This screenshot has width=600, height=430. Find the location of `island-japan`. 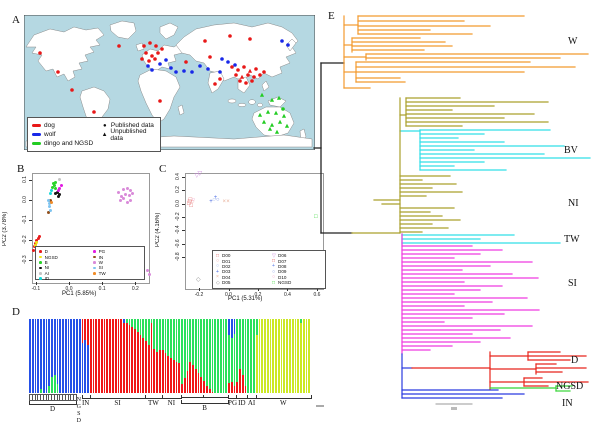

island-japan is located at coordinates (291, 45).